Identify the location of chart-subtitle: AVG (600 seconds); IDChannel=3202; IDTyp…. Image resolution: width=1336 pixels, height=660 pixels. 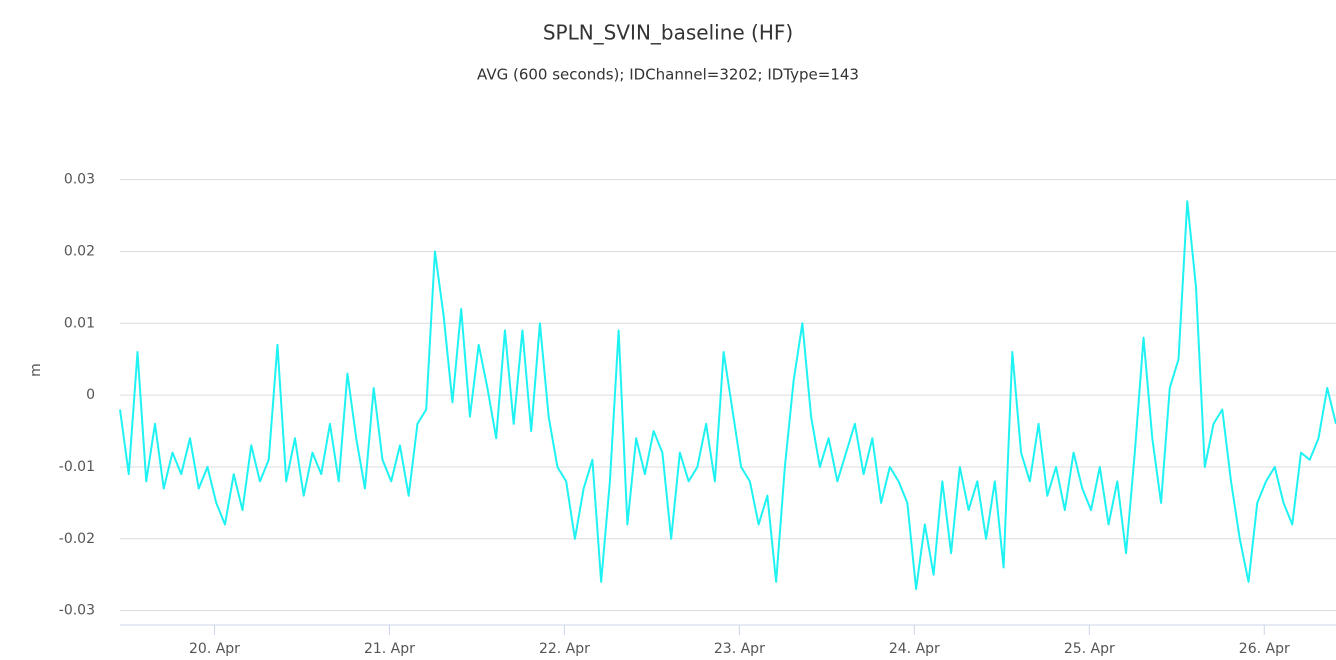
(668, 75).